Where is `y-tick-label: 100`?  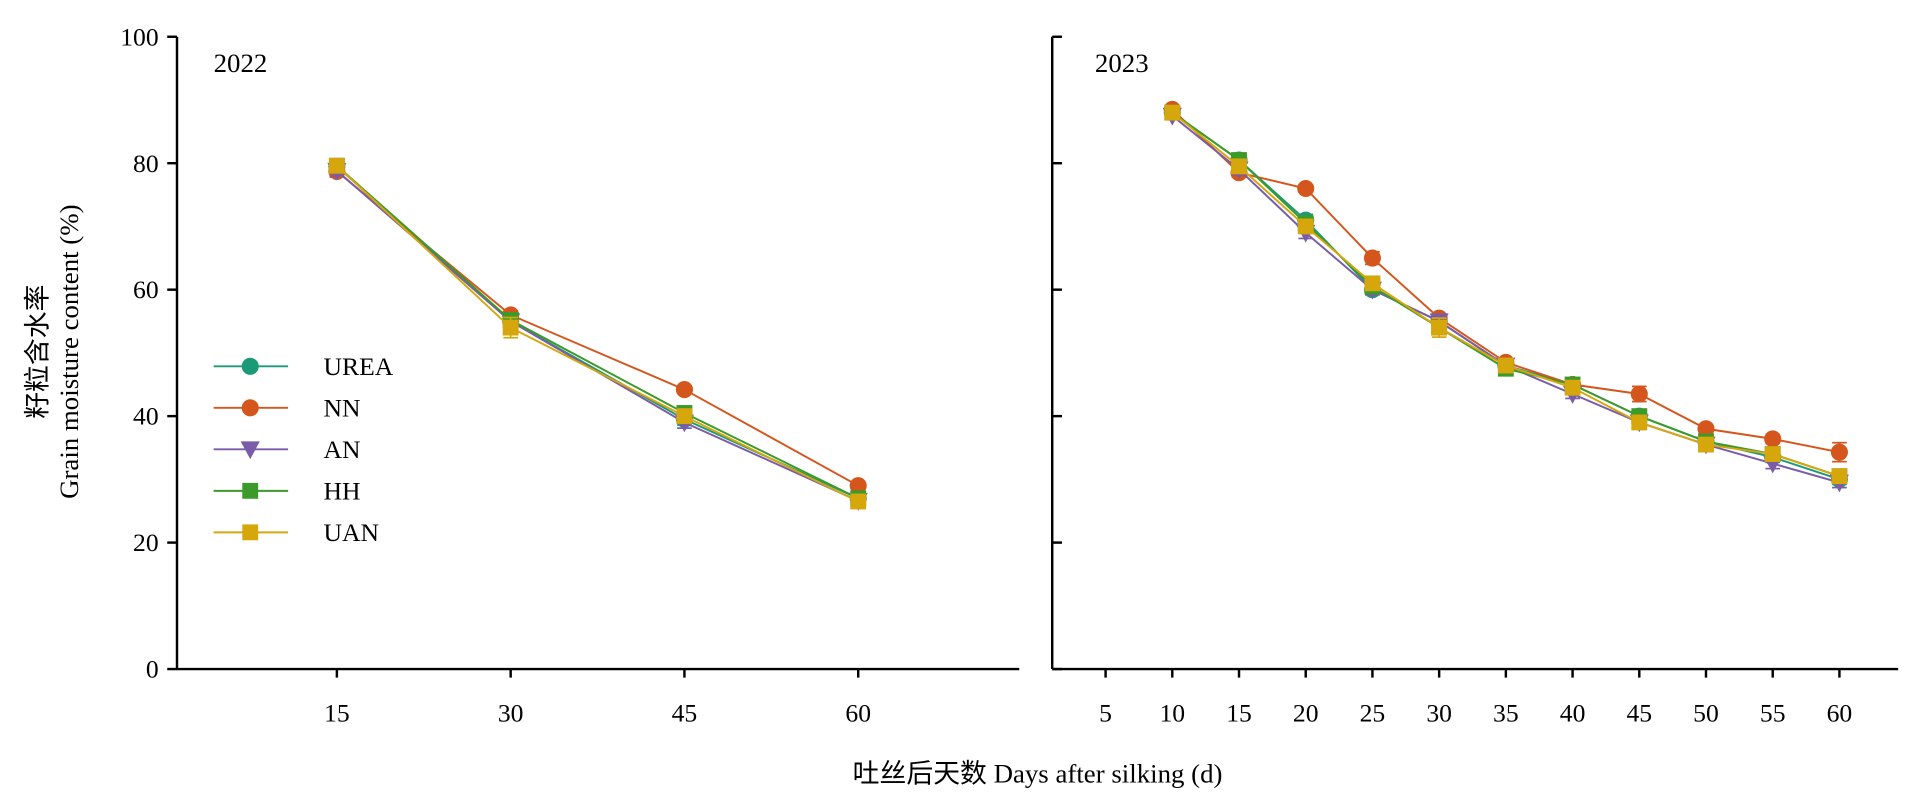
y-tick-label: 100 is located at coordinates (139, 36).